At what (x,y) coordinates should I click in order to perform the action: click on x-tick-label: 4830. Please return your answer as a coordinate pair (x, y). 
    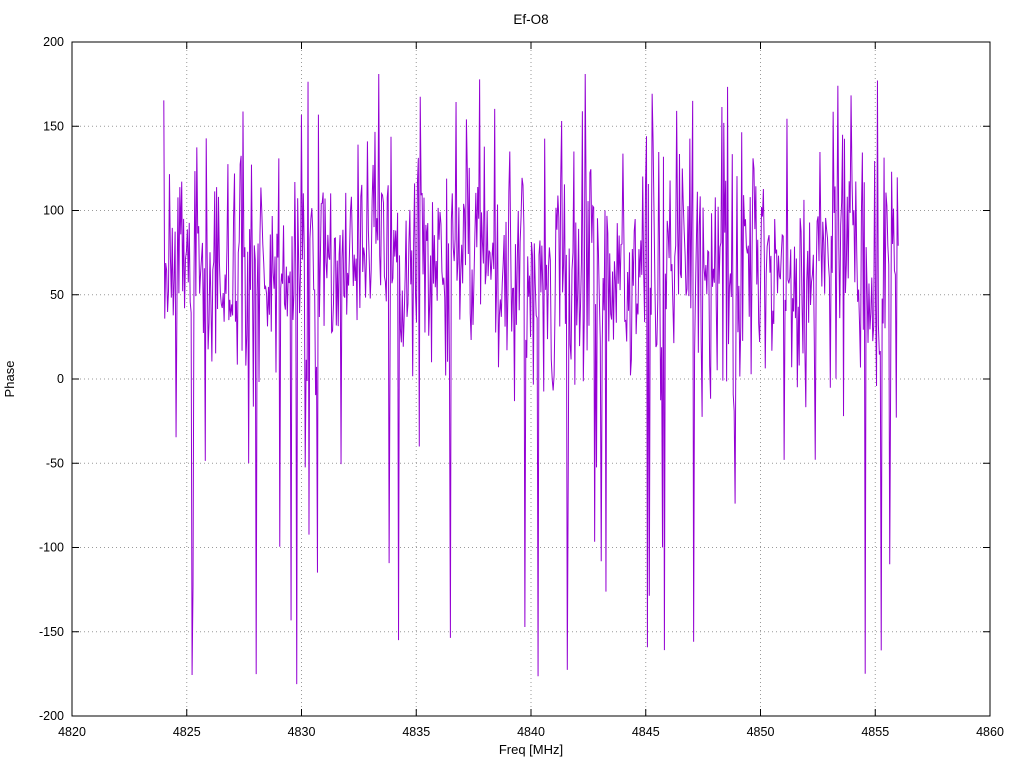
    Looking at the image, I should click on (302, 732).